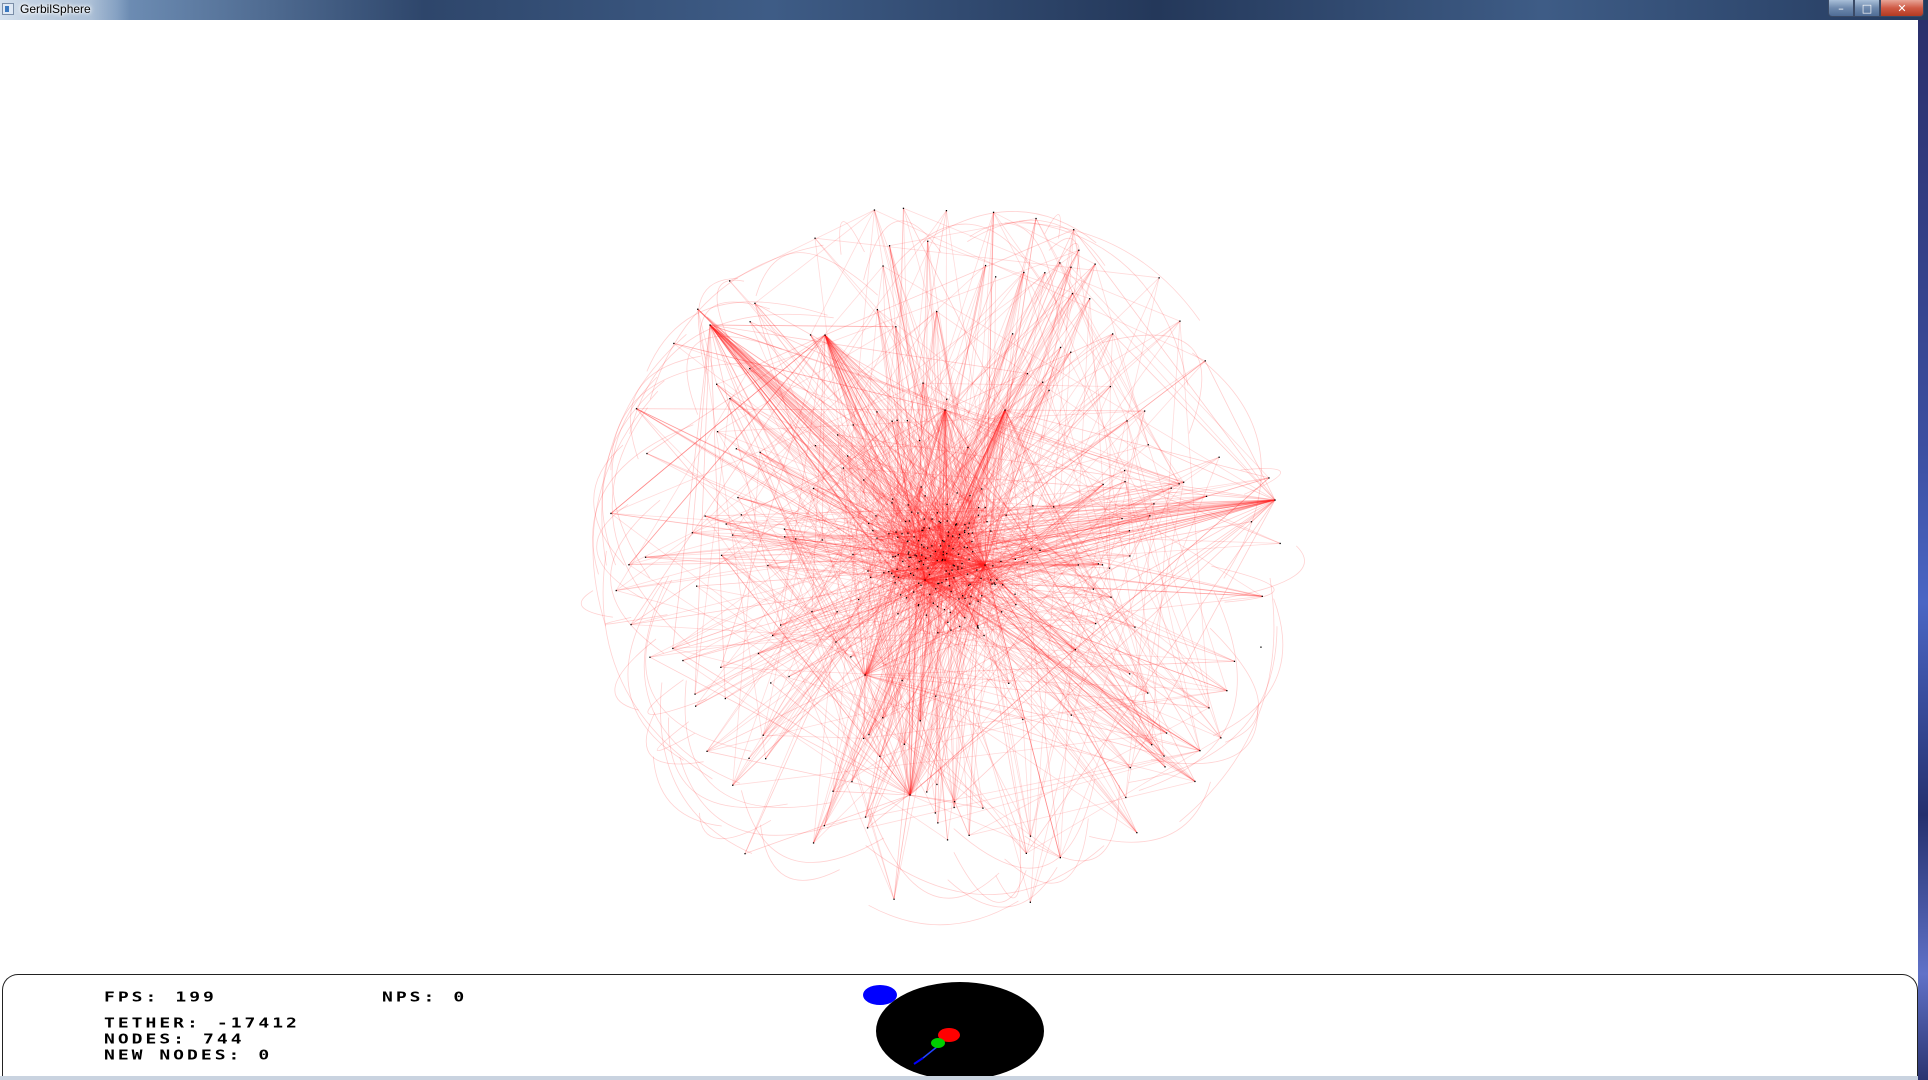 The height and width of the screenshot is (1080, 1928). What do you see at coordinates (1902, 8) in the screenshot?
I see `close-button: ✕` at bounding box center [1902, 8].